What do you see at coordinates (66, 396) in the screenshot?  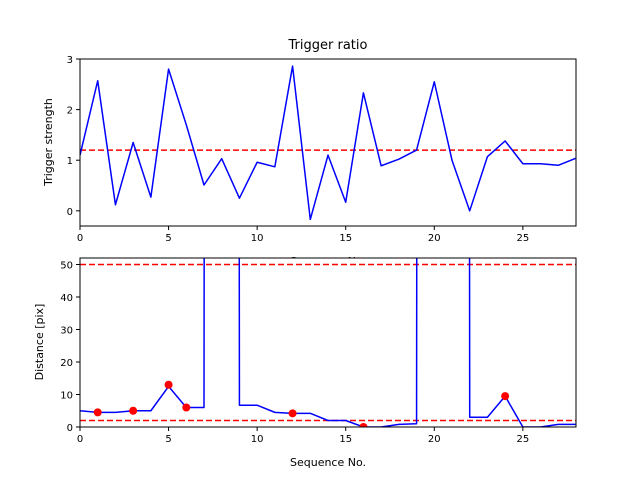 I see `y-tick-label: 10` at bounding box center [66, 396].